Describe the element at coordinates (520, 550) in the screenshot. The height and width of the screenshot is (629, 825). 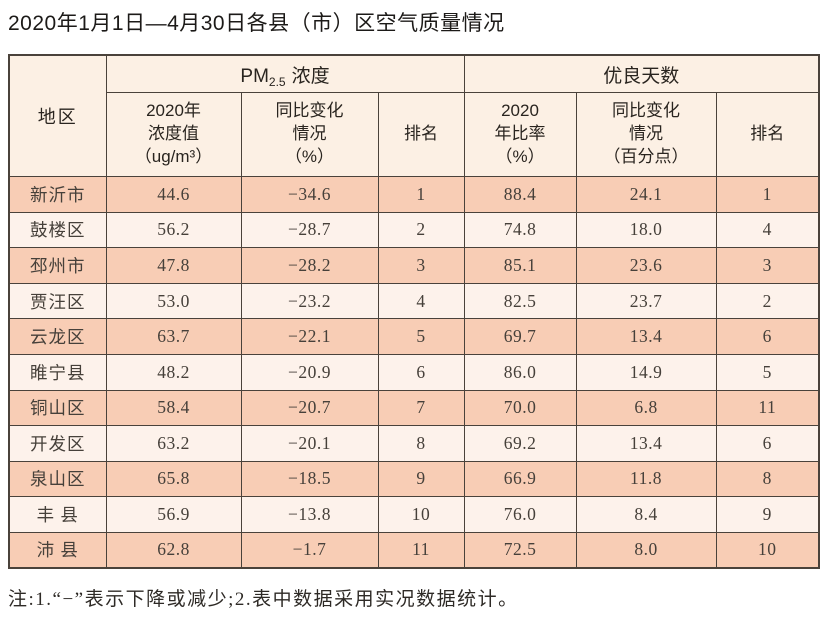
I see `good-rate-cell: 72.5` at that location.